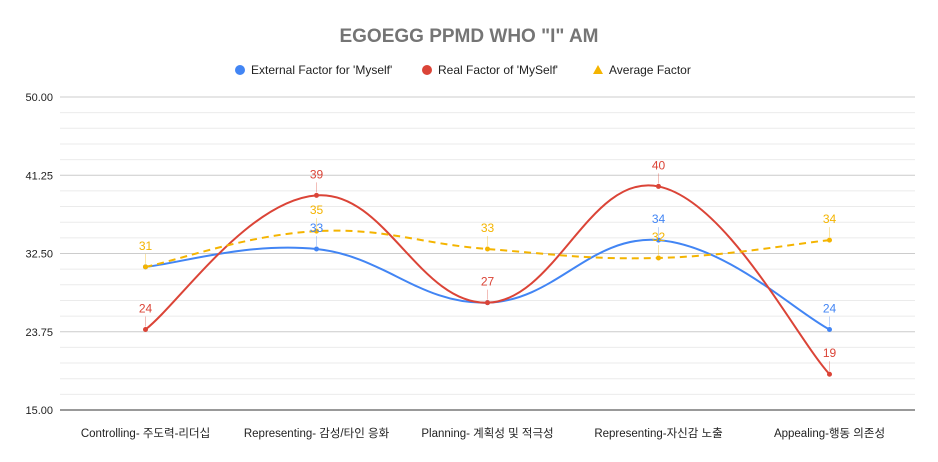 This screenshot has height=462, width=938. What do you see at coordinates (598, 69) in the screenshot?
I see `legend-triangle-marker` at bounding box center [598, 69].